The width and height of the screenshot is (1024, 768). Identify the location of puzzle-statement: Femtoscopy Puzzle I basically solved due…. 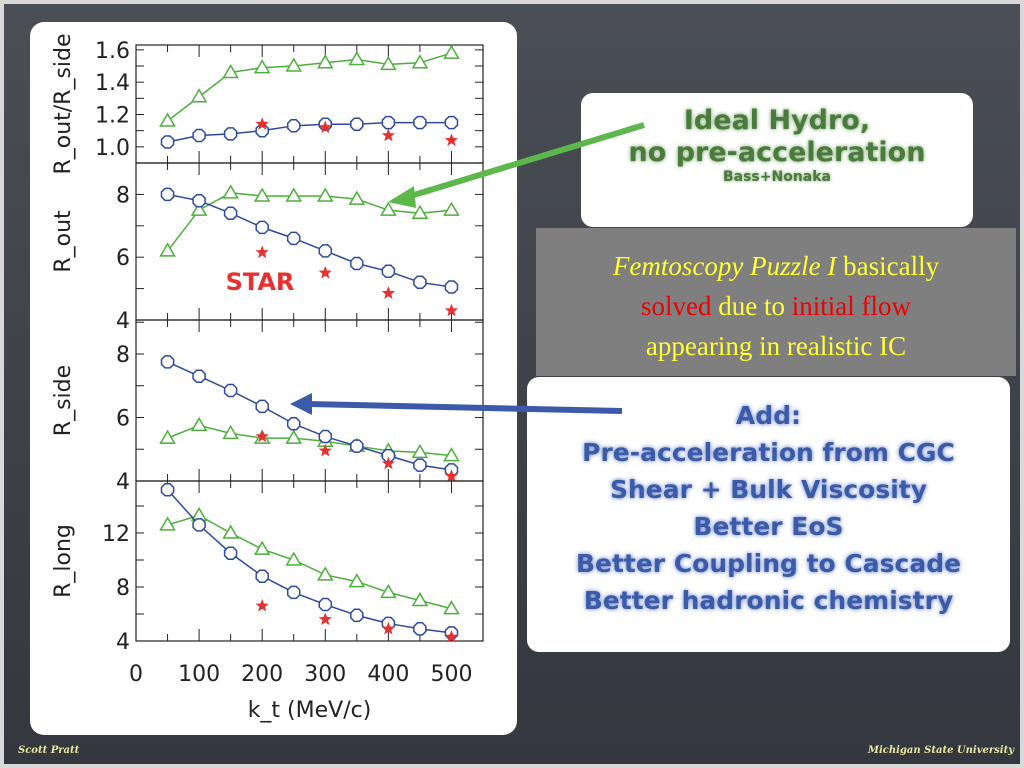
(776, 302).